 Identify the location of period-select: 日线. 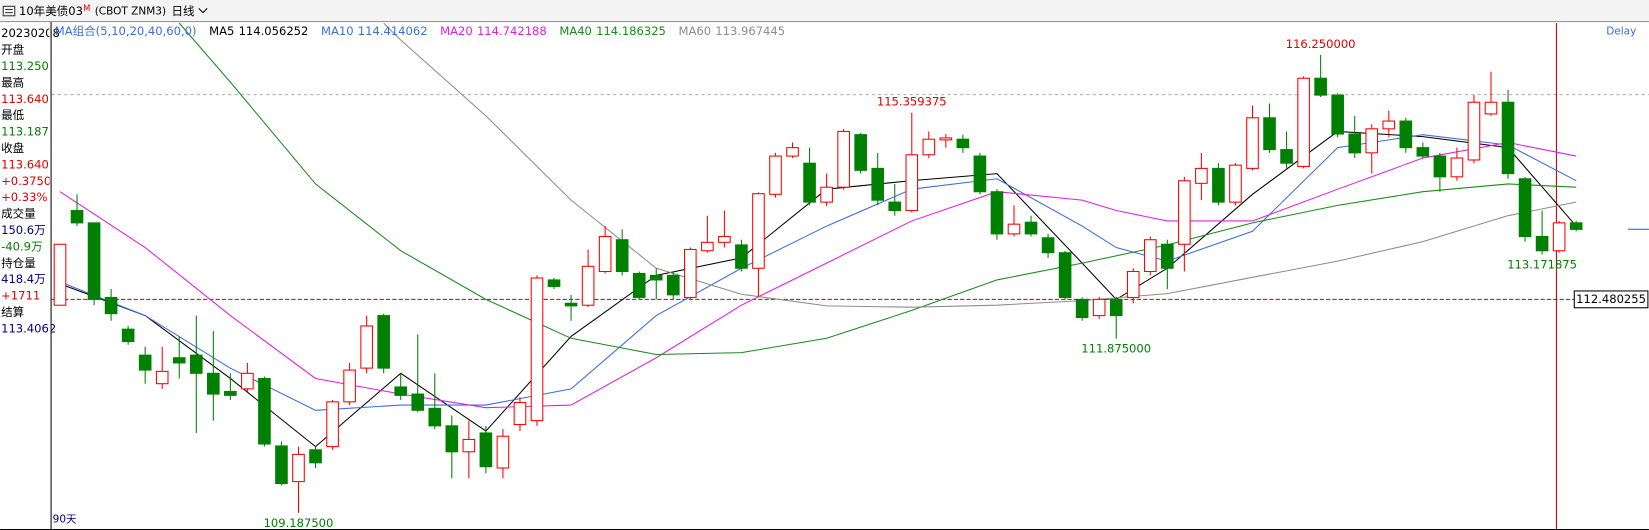
(183, 11).